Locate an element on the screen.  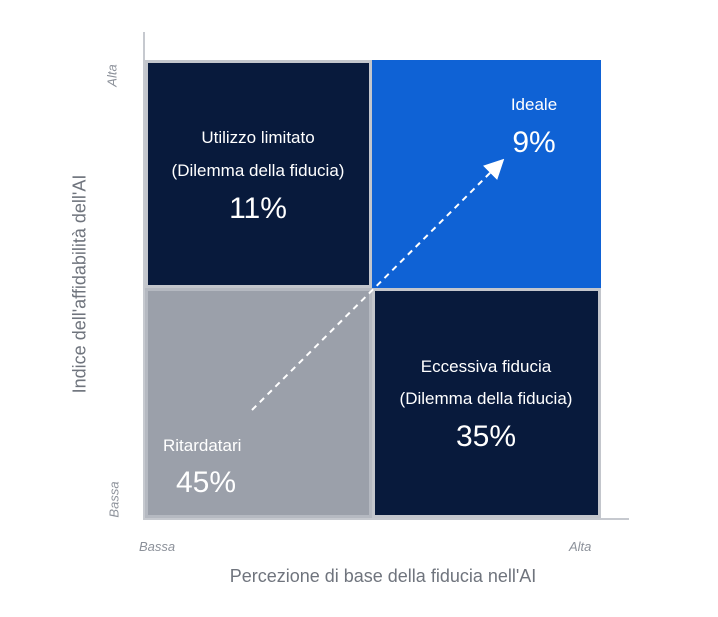
quadrant-eccessiva-fiducia is located at coordinates (486, 403).